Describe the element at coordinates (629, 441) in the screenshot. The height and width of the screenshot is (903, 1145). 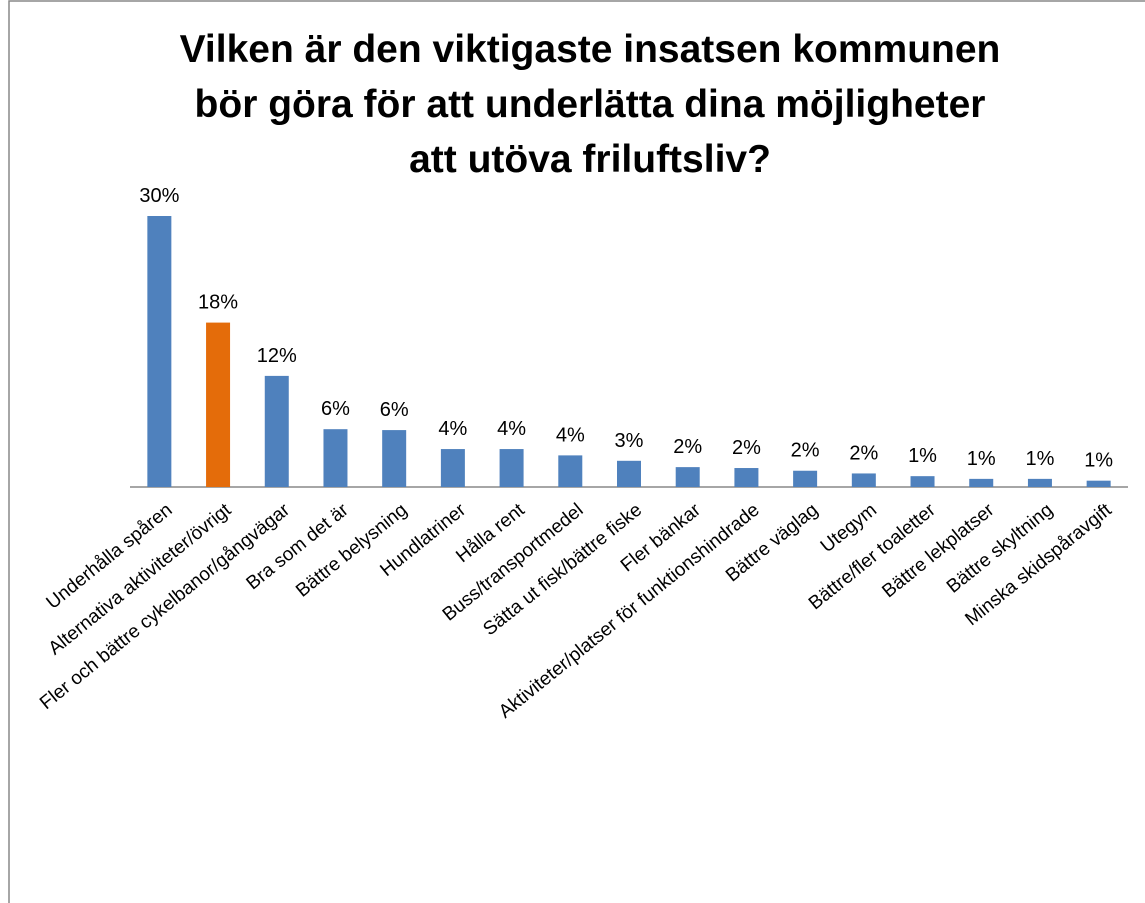
I see `data-label: 3%` at that location.